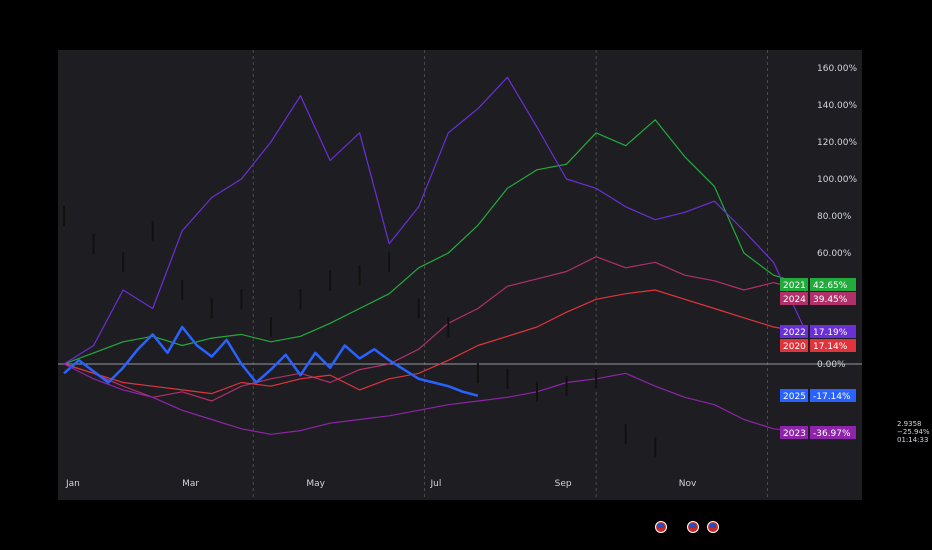  I want to click on readout-time: 01:14:33, so click(913, 440).